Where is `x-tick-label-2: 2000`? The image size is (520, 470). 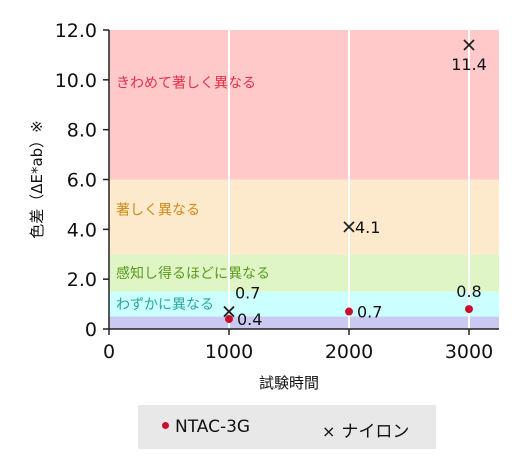
x-tick-label-2: 2000 is located at coordinates (349, 352).